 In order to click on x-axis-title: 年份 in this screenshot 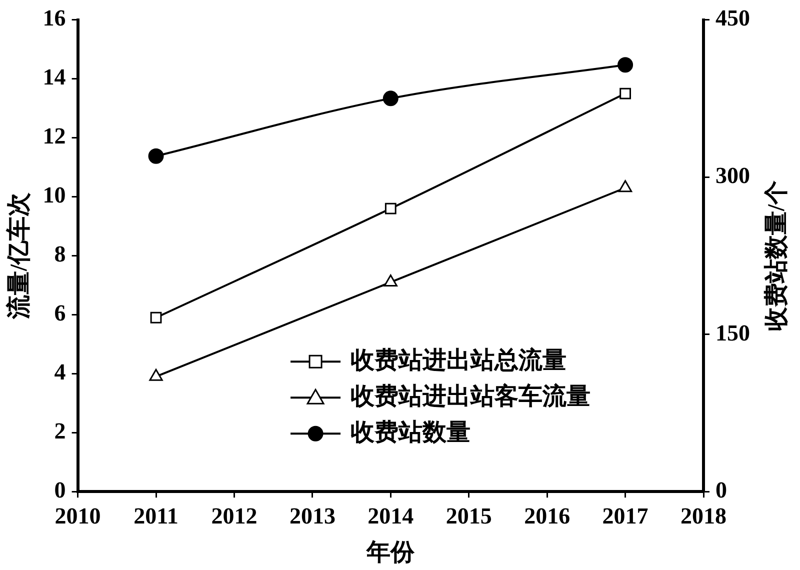, I will do `click(391, 552)`.